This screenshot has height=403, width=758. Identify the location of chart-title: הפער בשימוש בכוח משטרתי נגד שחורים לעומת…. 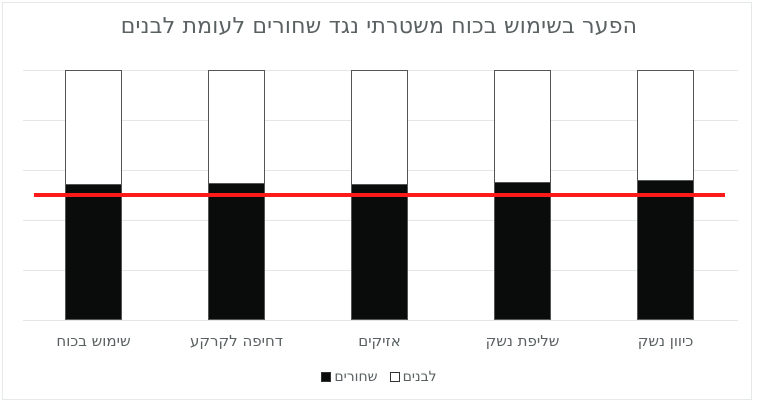
(379, 26).